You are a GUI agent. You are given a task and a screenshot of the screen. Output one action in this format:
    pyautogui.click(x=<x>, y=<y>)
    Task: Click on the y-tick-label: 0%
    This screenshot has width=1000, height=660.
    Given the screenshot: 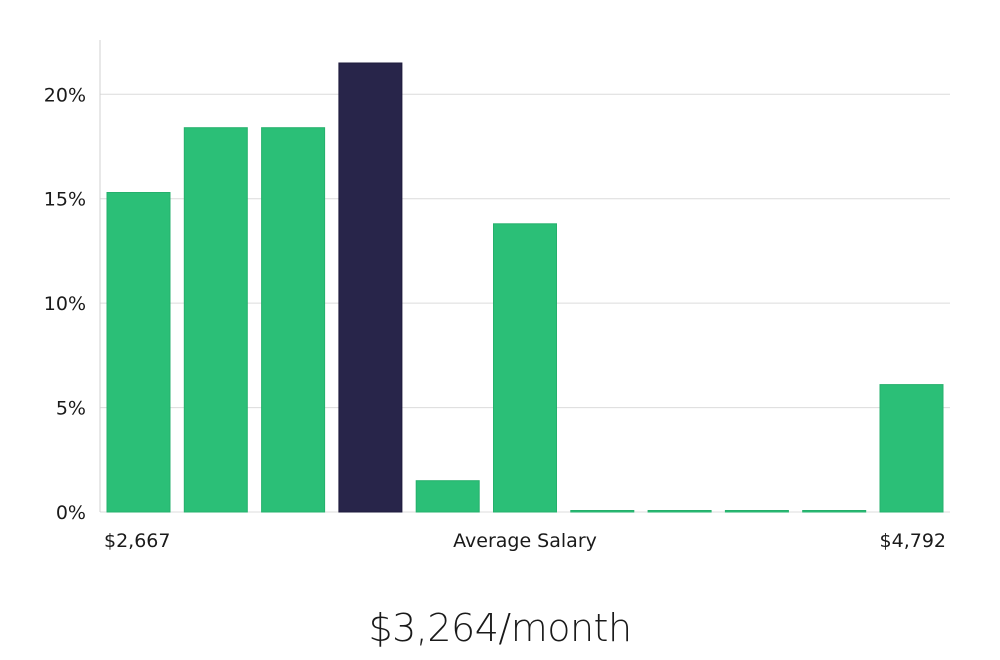 What is the action you would take?
    pyautogui.click(x=71, y=513)
    